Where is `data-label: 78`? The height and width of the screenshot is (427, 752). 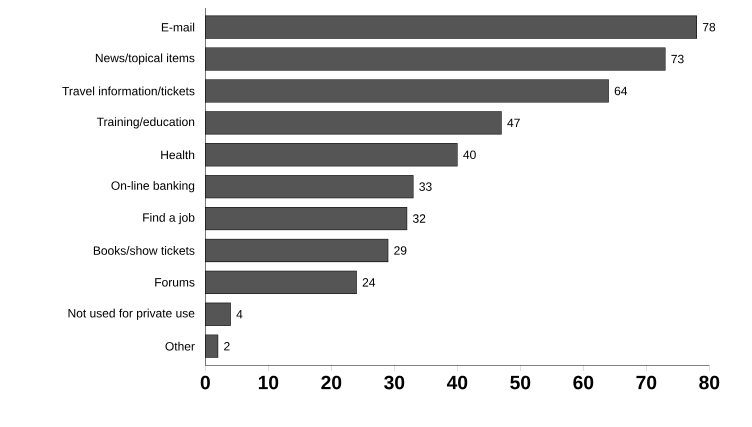
data-label: 78 is located at coordinates (709, 27).